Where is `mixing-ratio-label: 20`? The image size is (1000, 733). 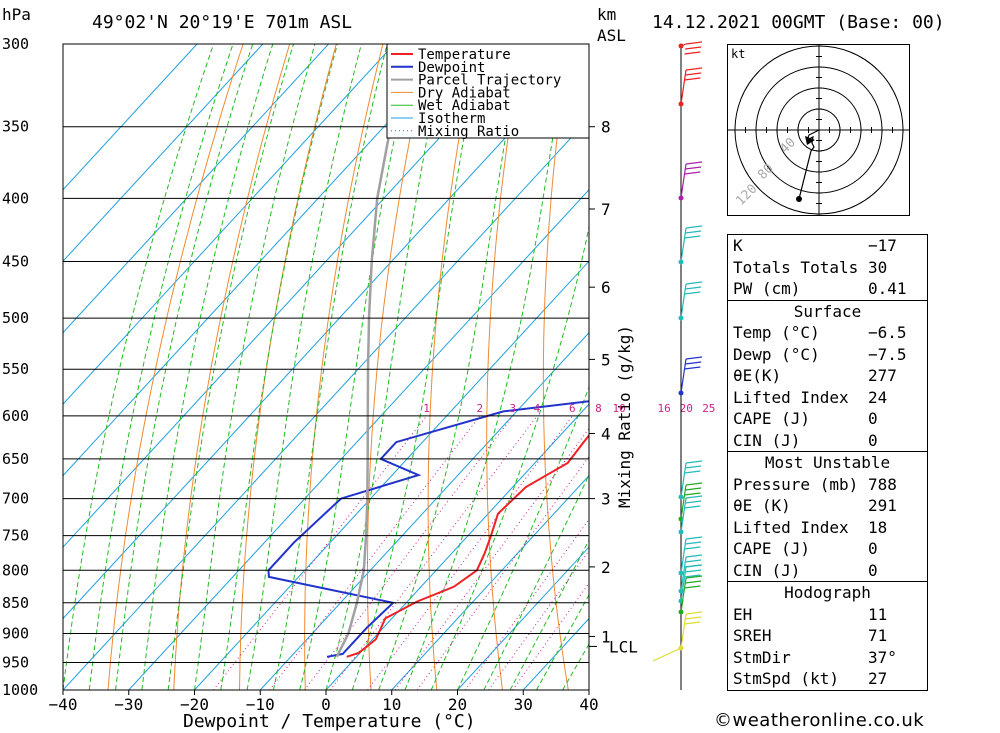
mixing-ratio-label: 20 is located at coordinates (686, 408).